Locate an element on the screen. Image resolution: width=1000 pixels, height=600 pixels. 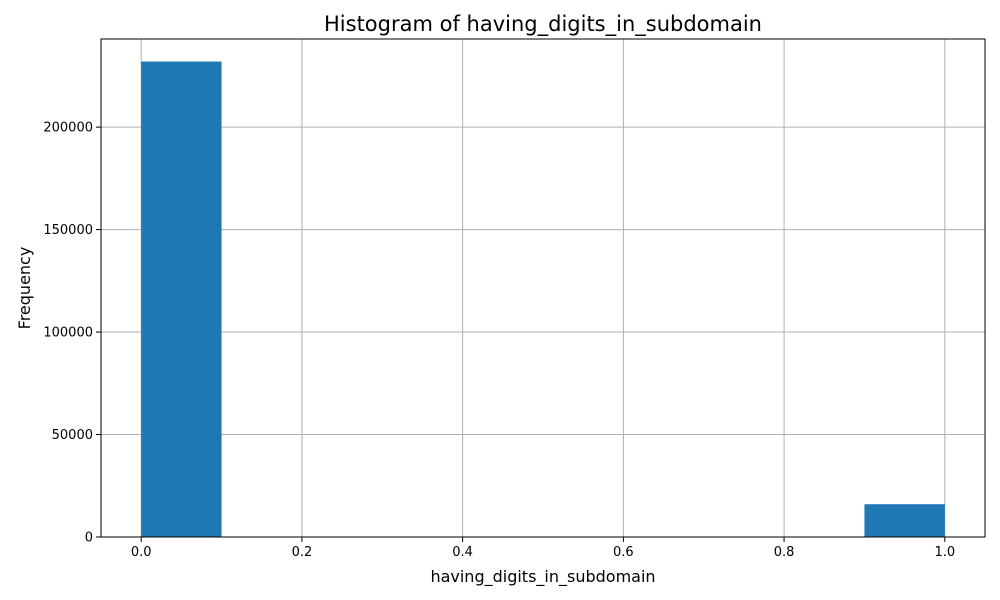
y-tick-label: 50000 is located at coordinates (72, 435).